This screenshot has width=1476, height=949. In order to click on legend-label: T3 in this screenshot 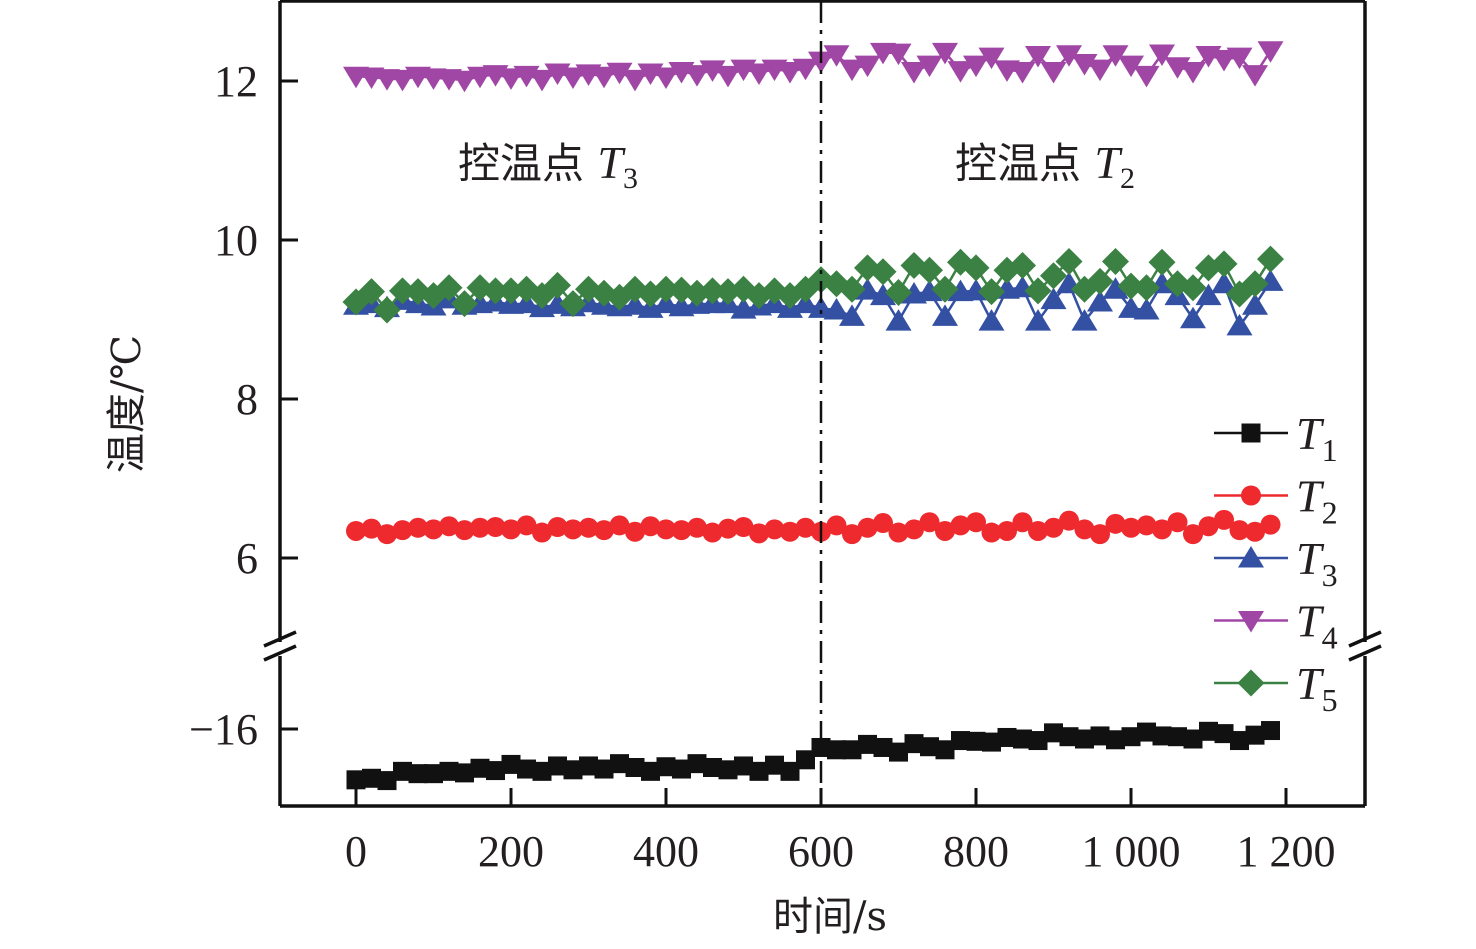, I will do `click(1317, 563)`.